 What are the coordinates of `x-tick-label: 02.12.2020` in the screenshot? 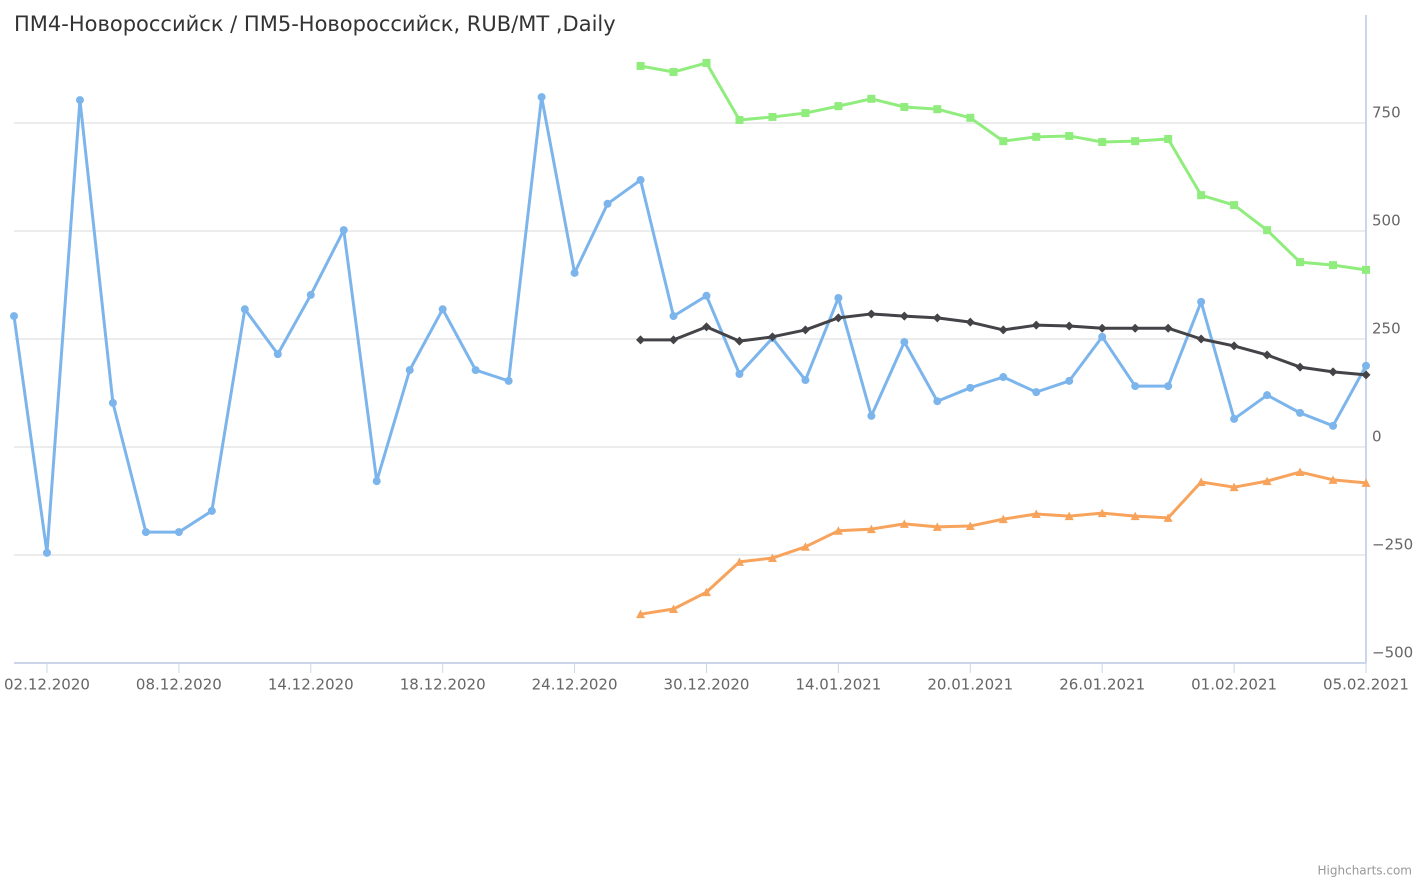 It's located at (47, 685).